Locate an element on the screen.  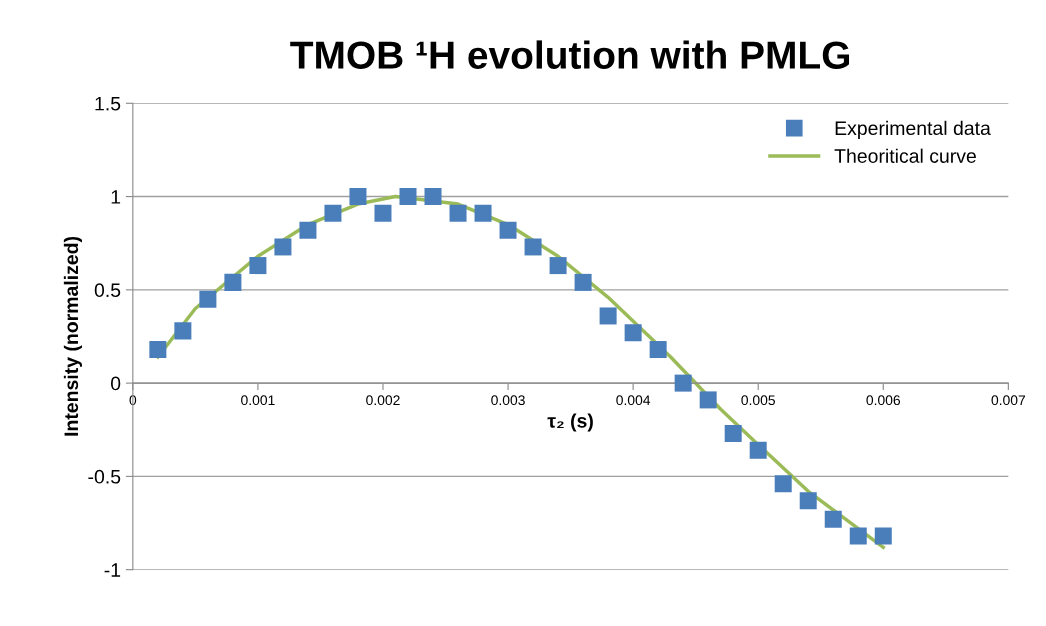
x-tick-label: 0.004 is located at coordinates (633, 400).